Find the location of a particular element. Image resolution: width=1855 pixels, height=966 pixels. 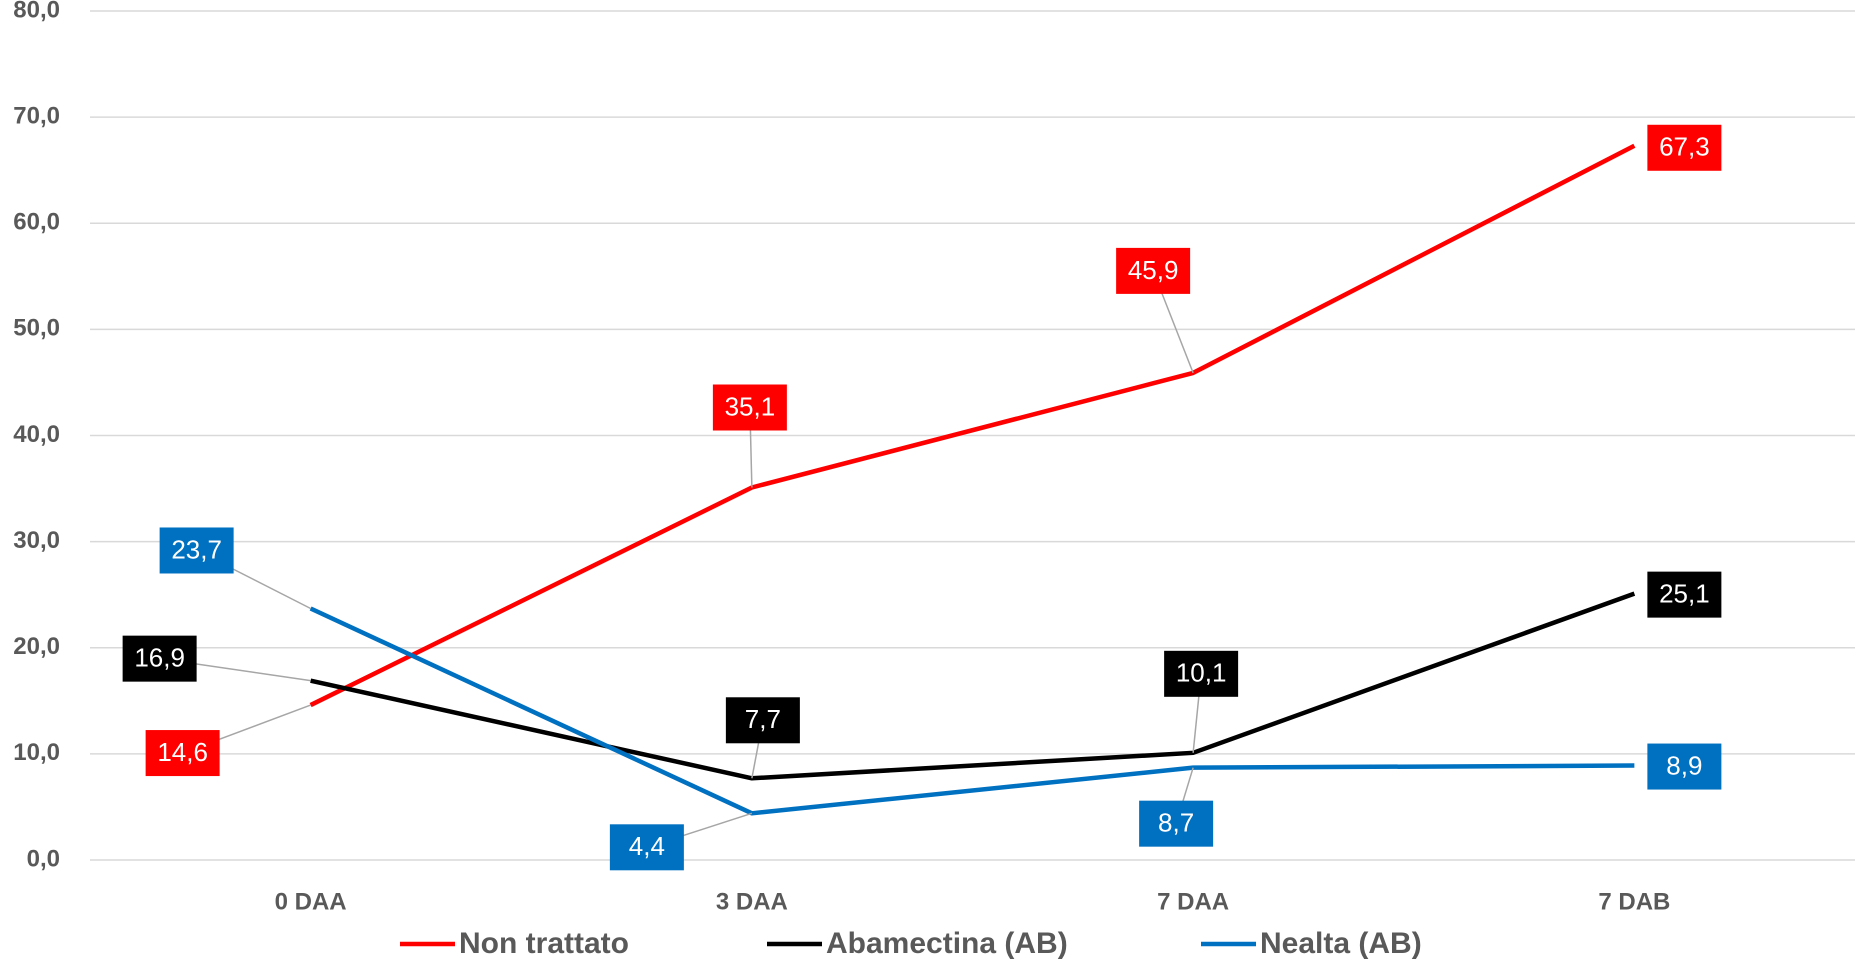

y-tick-label: 30,0 is located at coordinates (36, 540).